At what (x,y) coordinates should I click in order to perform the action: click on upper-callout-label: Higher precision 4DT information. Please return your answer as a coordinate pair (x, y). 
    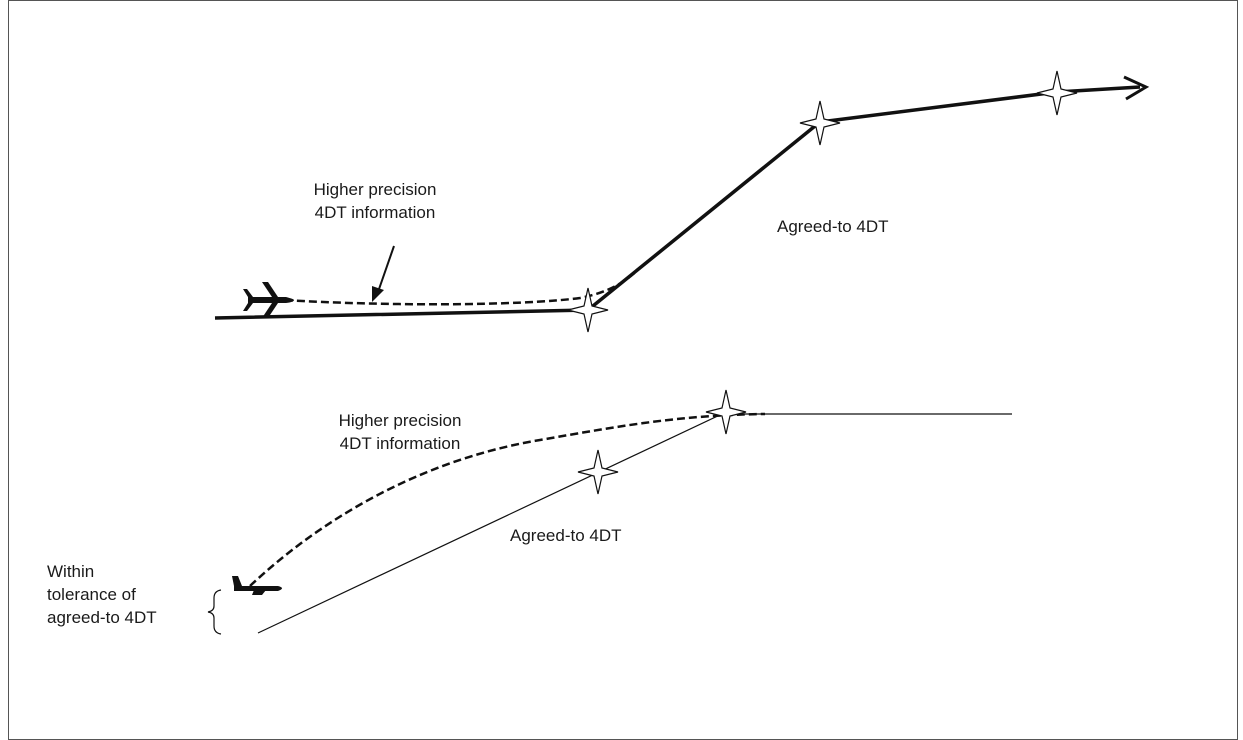
    Looking at the image, I should click on (375, 201).